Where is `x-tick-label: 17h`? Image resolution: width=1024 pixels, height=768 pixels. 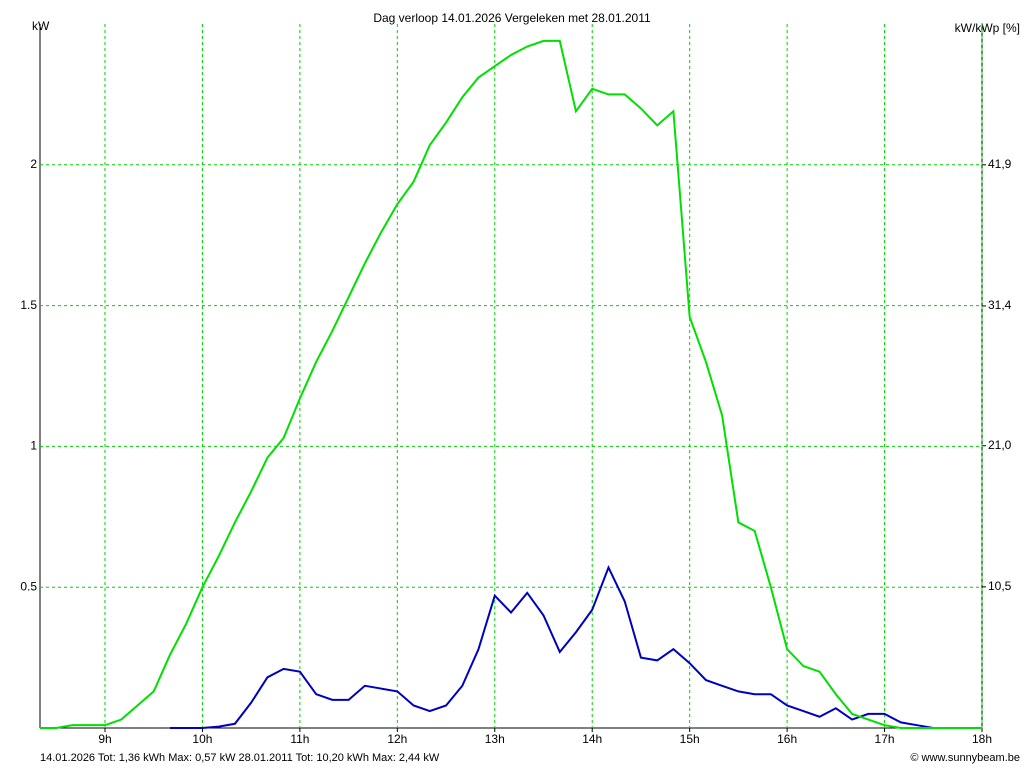 x-tick-label: 17h is located at coordinates (885, 739).